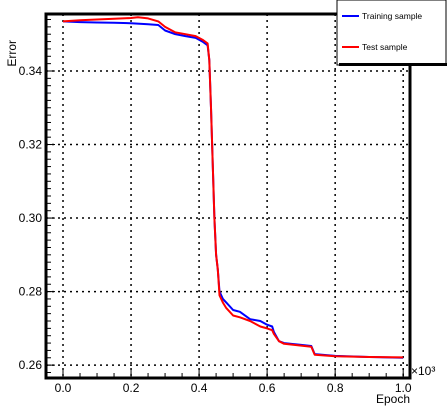 This screenshot has width=447, height=408. I want to click on legend-label-test: Test sample, so click(385, 47).